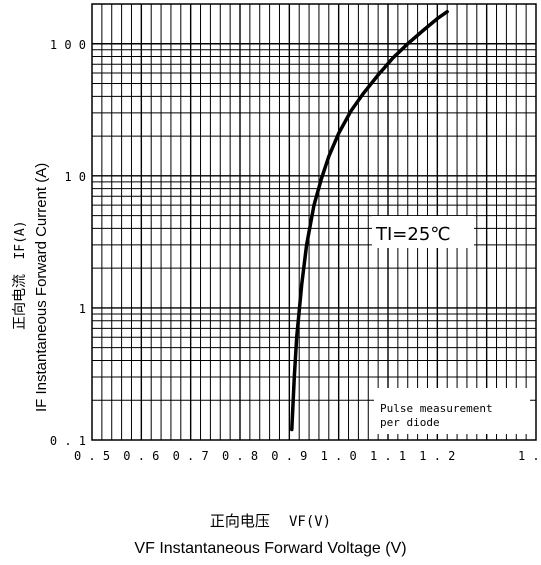 This screenshot has width=541, height=565. I want to click on y-axis-label-cn-symbol: IF(A), so click(20, 239).